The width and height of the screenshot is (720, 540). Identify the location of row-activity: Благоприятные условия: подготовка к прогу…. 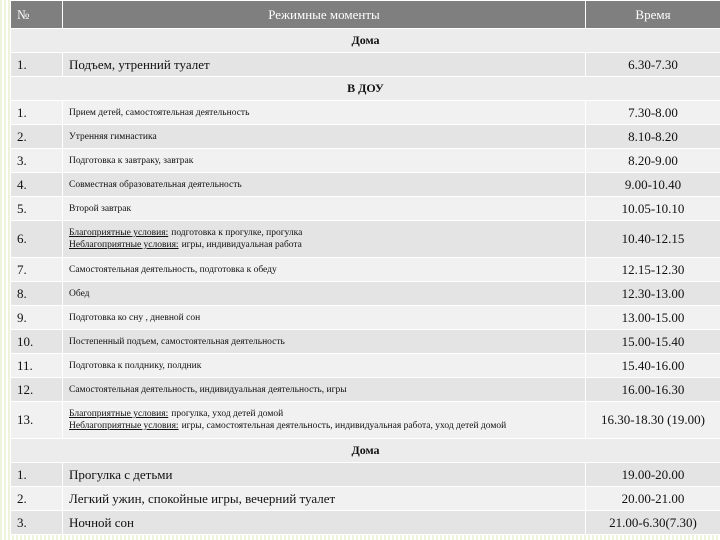
(324, 239).